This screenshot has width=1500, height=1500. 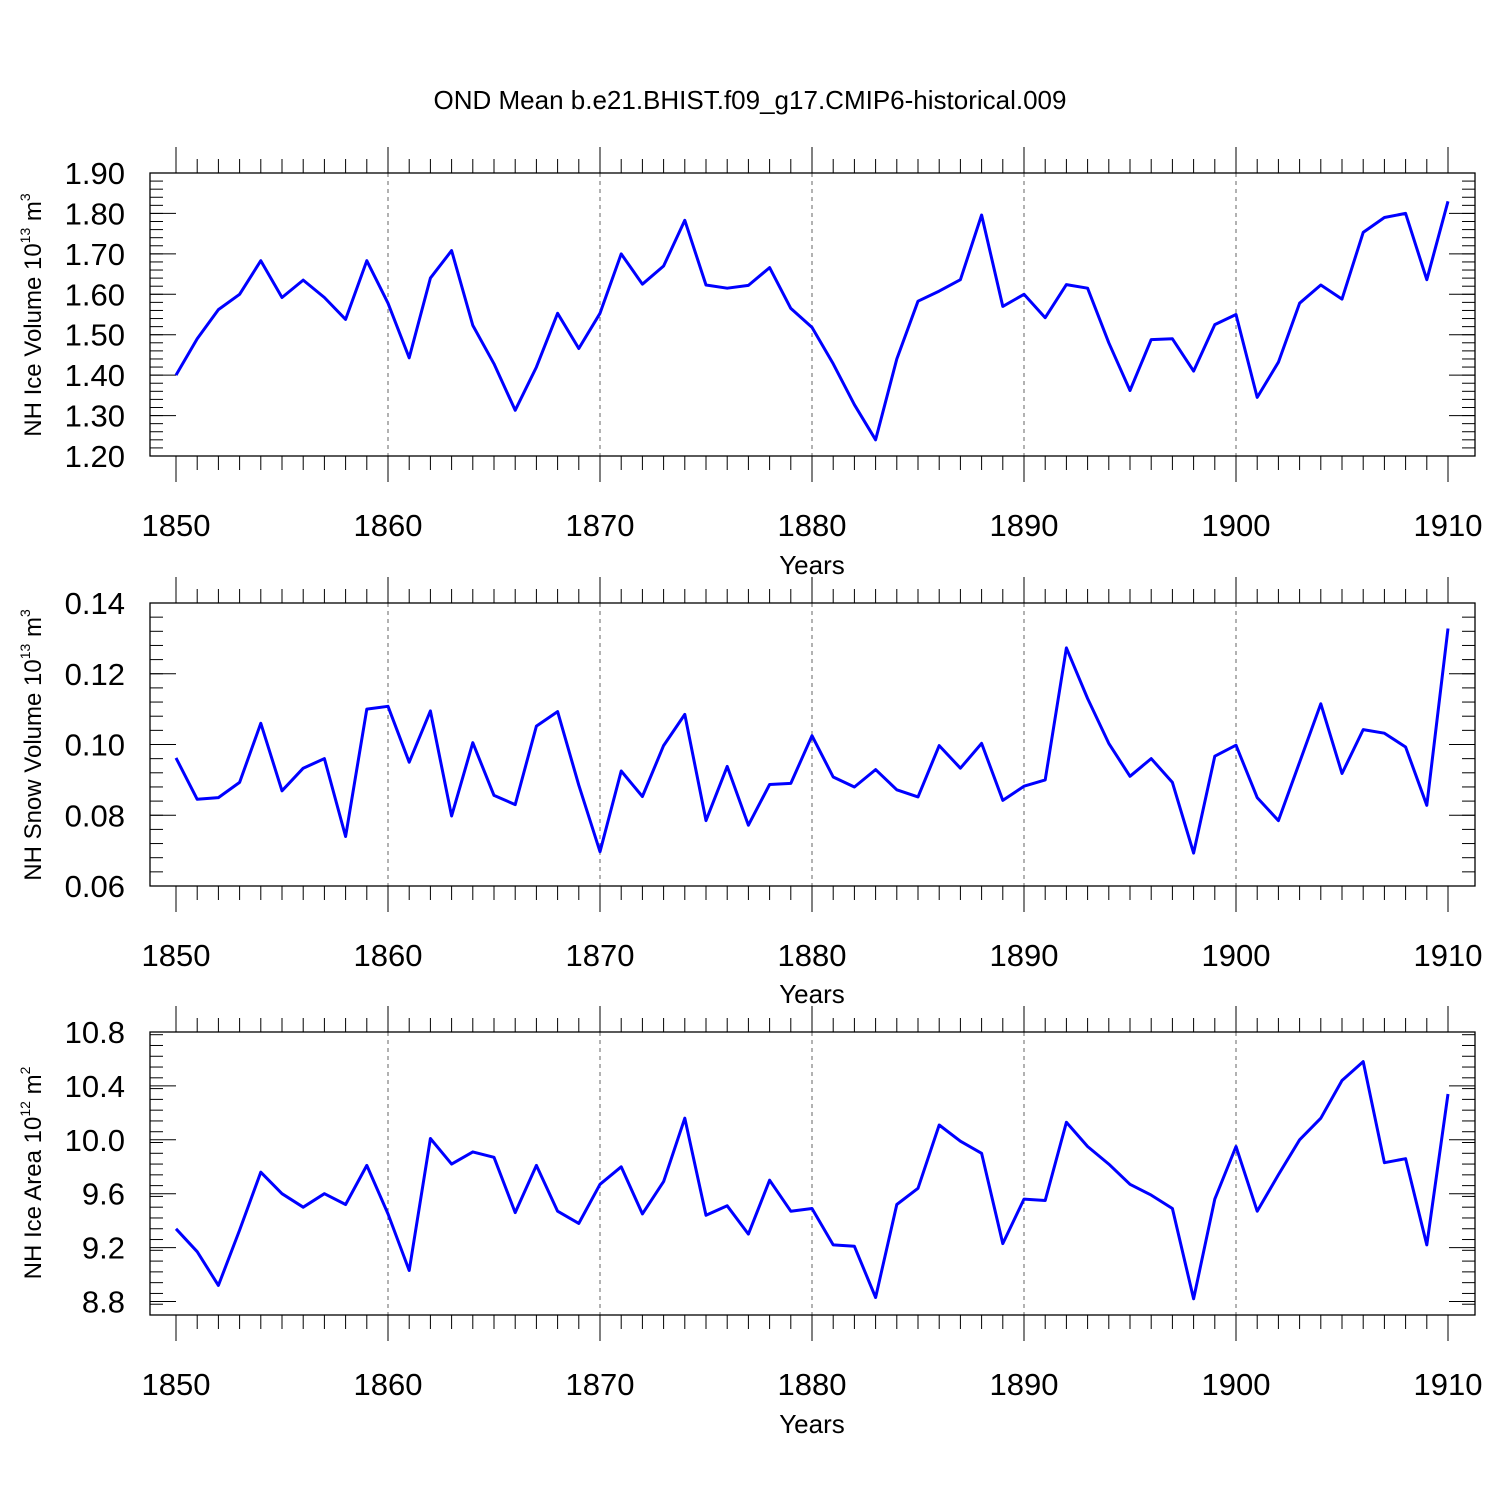 I want to click on y-tick-label: 1.20, so click(x=95, y=456).